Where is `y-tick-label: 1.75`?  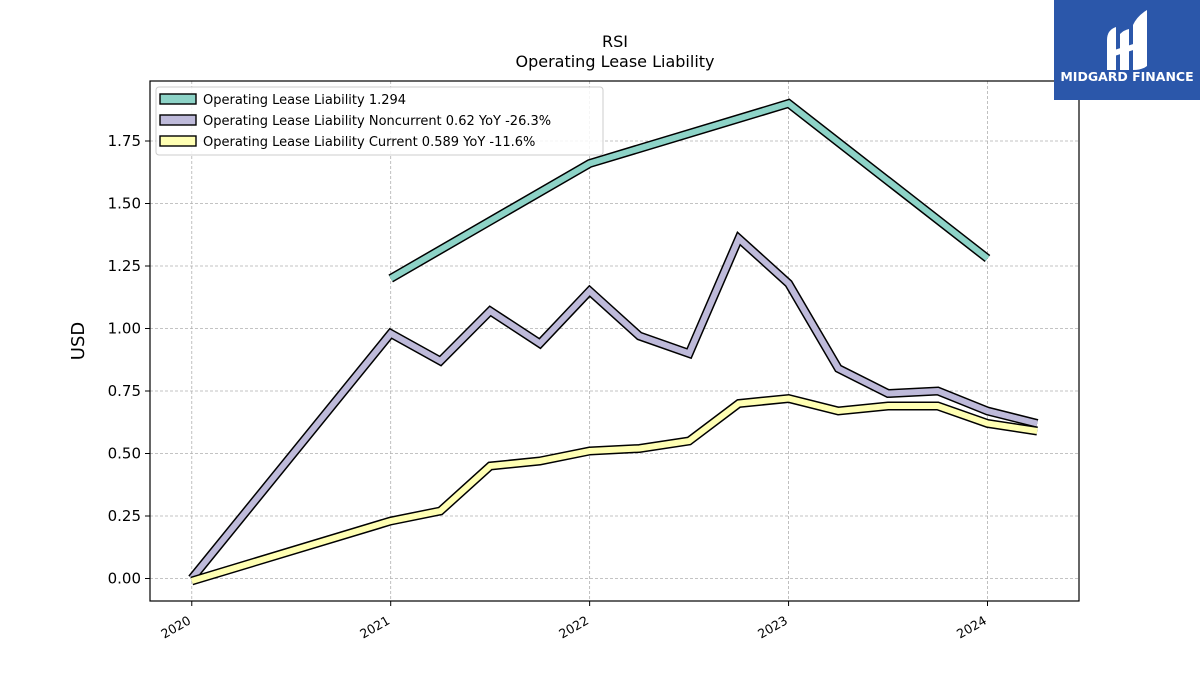 y-tick-label: 1.75 is located at coordinates (124, 141).